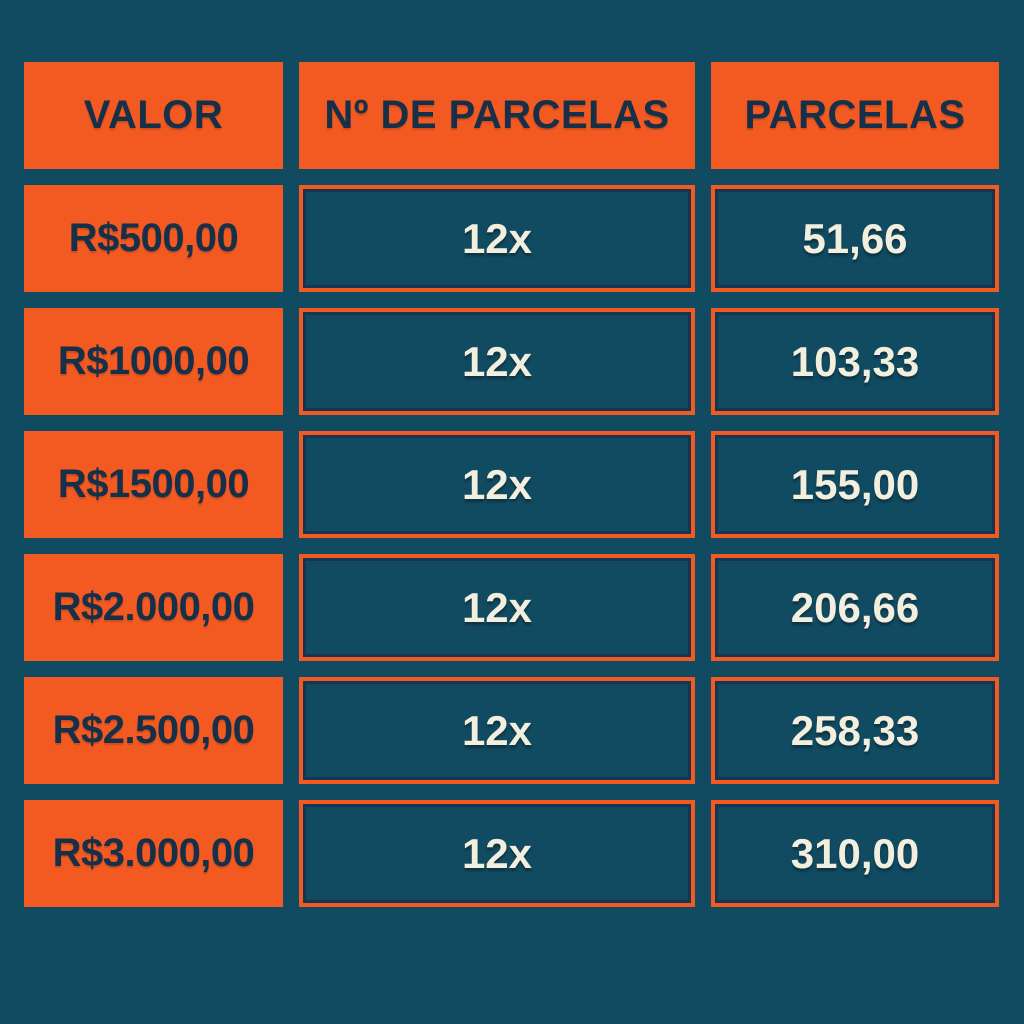 This screenshot has height=1024, width=1024. What do you see at coordinates (153, 730) in the screenshot?
I see `valor-cell: R$2.500,00` at bounding box center [153, 730].